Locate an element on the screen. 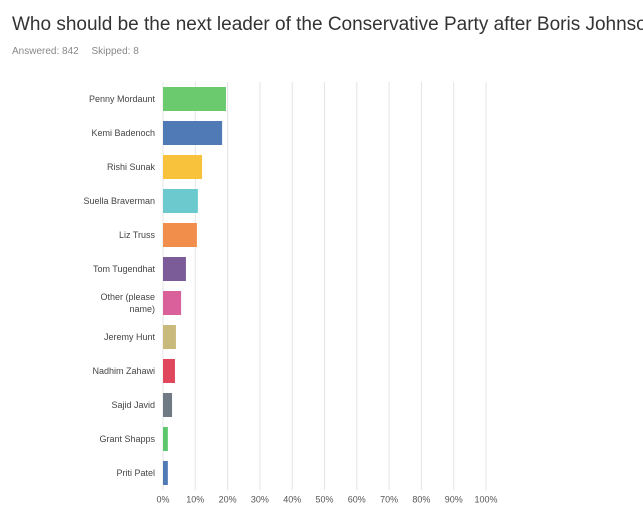 The width and height of the screenshot is (643, 522). x-tick-label: 70% is located at coordinates (389, 499).